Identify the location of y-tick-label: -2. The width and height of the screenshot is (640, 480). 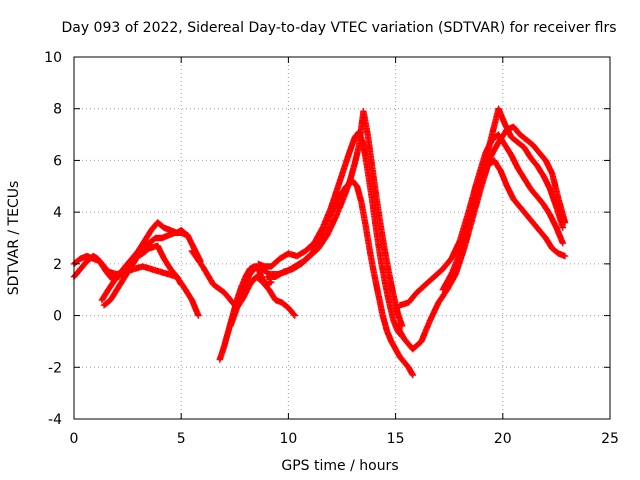
(55, 368).